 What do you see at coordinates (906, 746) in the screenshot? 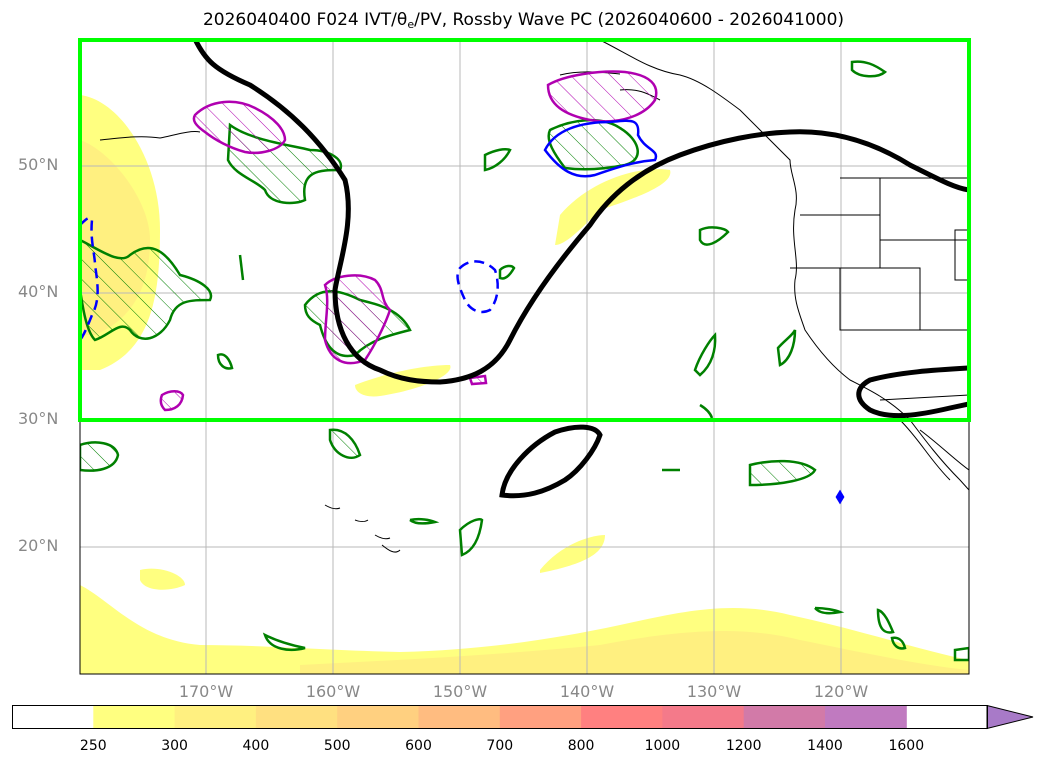
I see `colorbar-tick-label: 1600` at bounding box center [906, 746].